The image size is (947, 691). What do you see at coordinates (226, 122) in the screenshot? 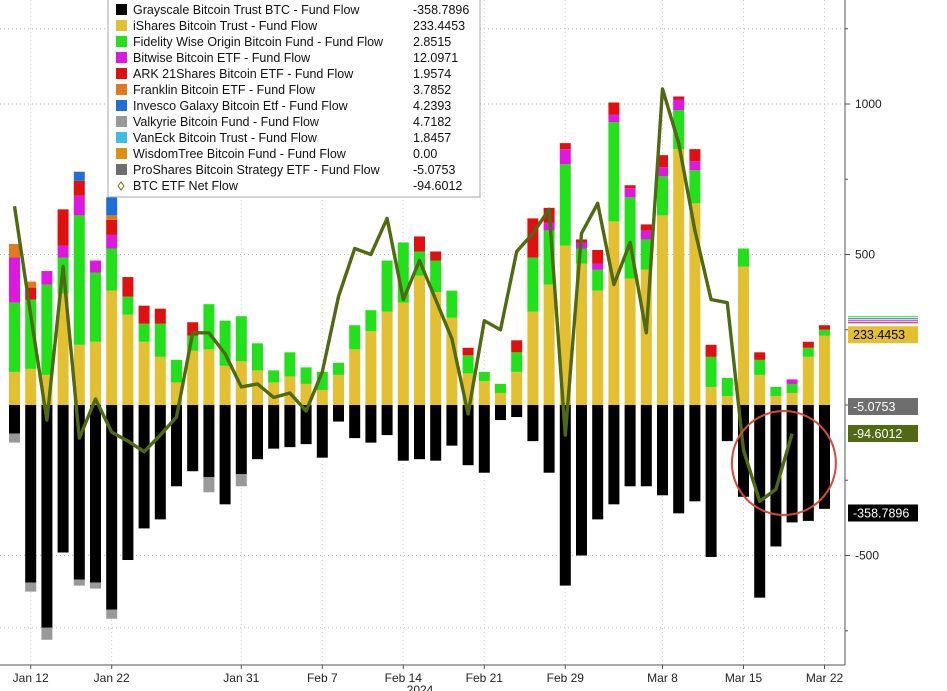
I see `legend-label-7: Valkyrie Bitcoin Fund - Fund Flow` at bounding box center [226, 122].